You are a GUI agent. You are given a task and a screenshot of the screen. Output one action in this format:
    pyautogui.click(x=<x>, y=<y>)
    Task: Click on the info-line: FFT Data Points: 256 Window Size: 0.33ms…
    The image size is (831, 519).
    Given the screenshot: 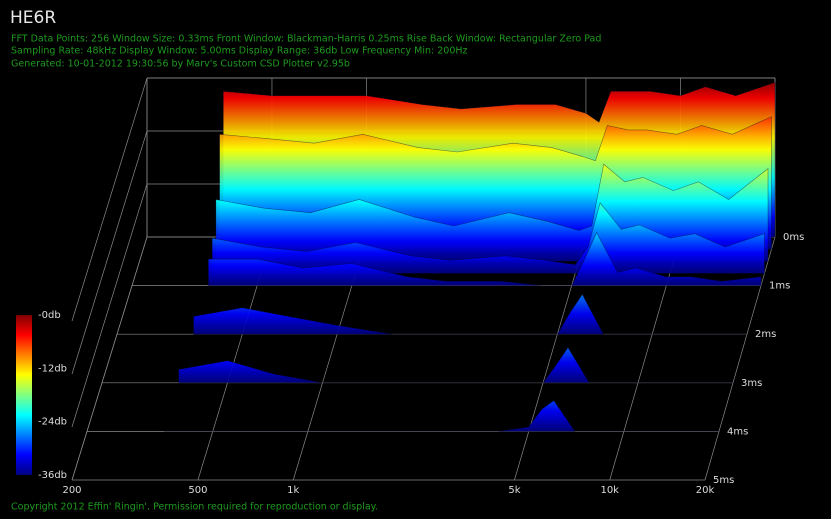 What is the action you would take?
    pyautogui.click(x=306, y=39)
    